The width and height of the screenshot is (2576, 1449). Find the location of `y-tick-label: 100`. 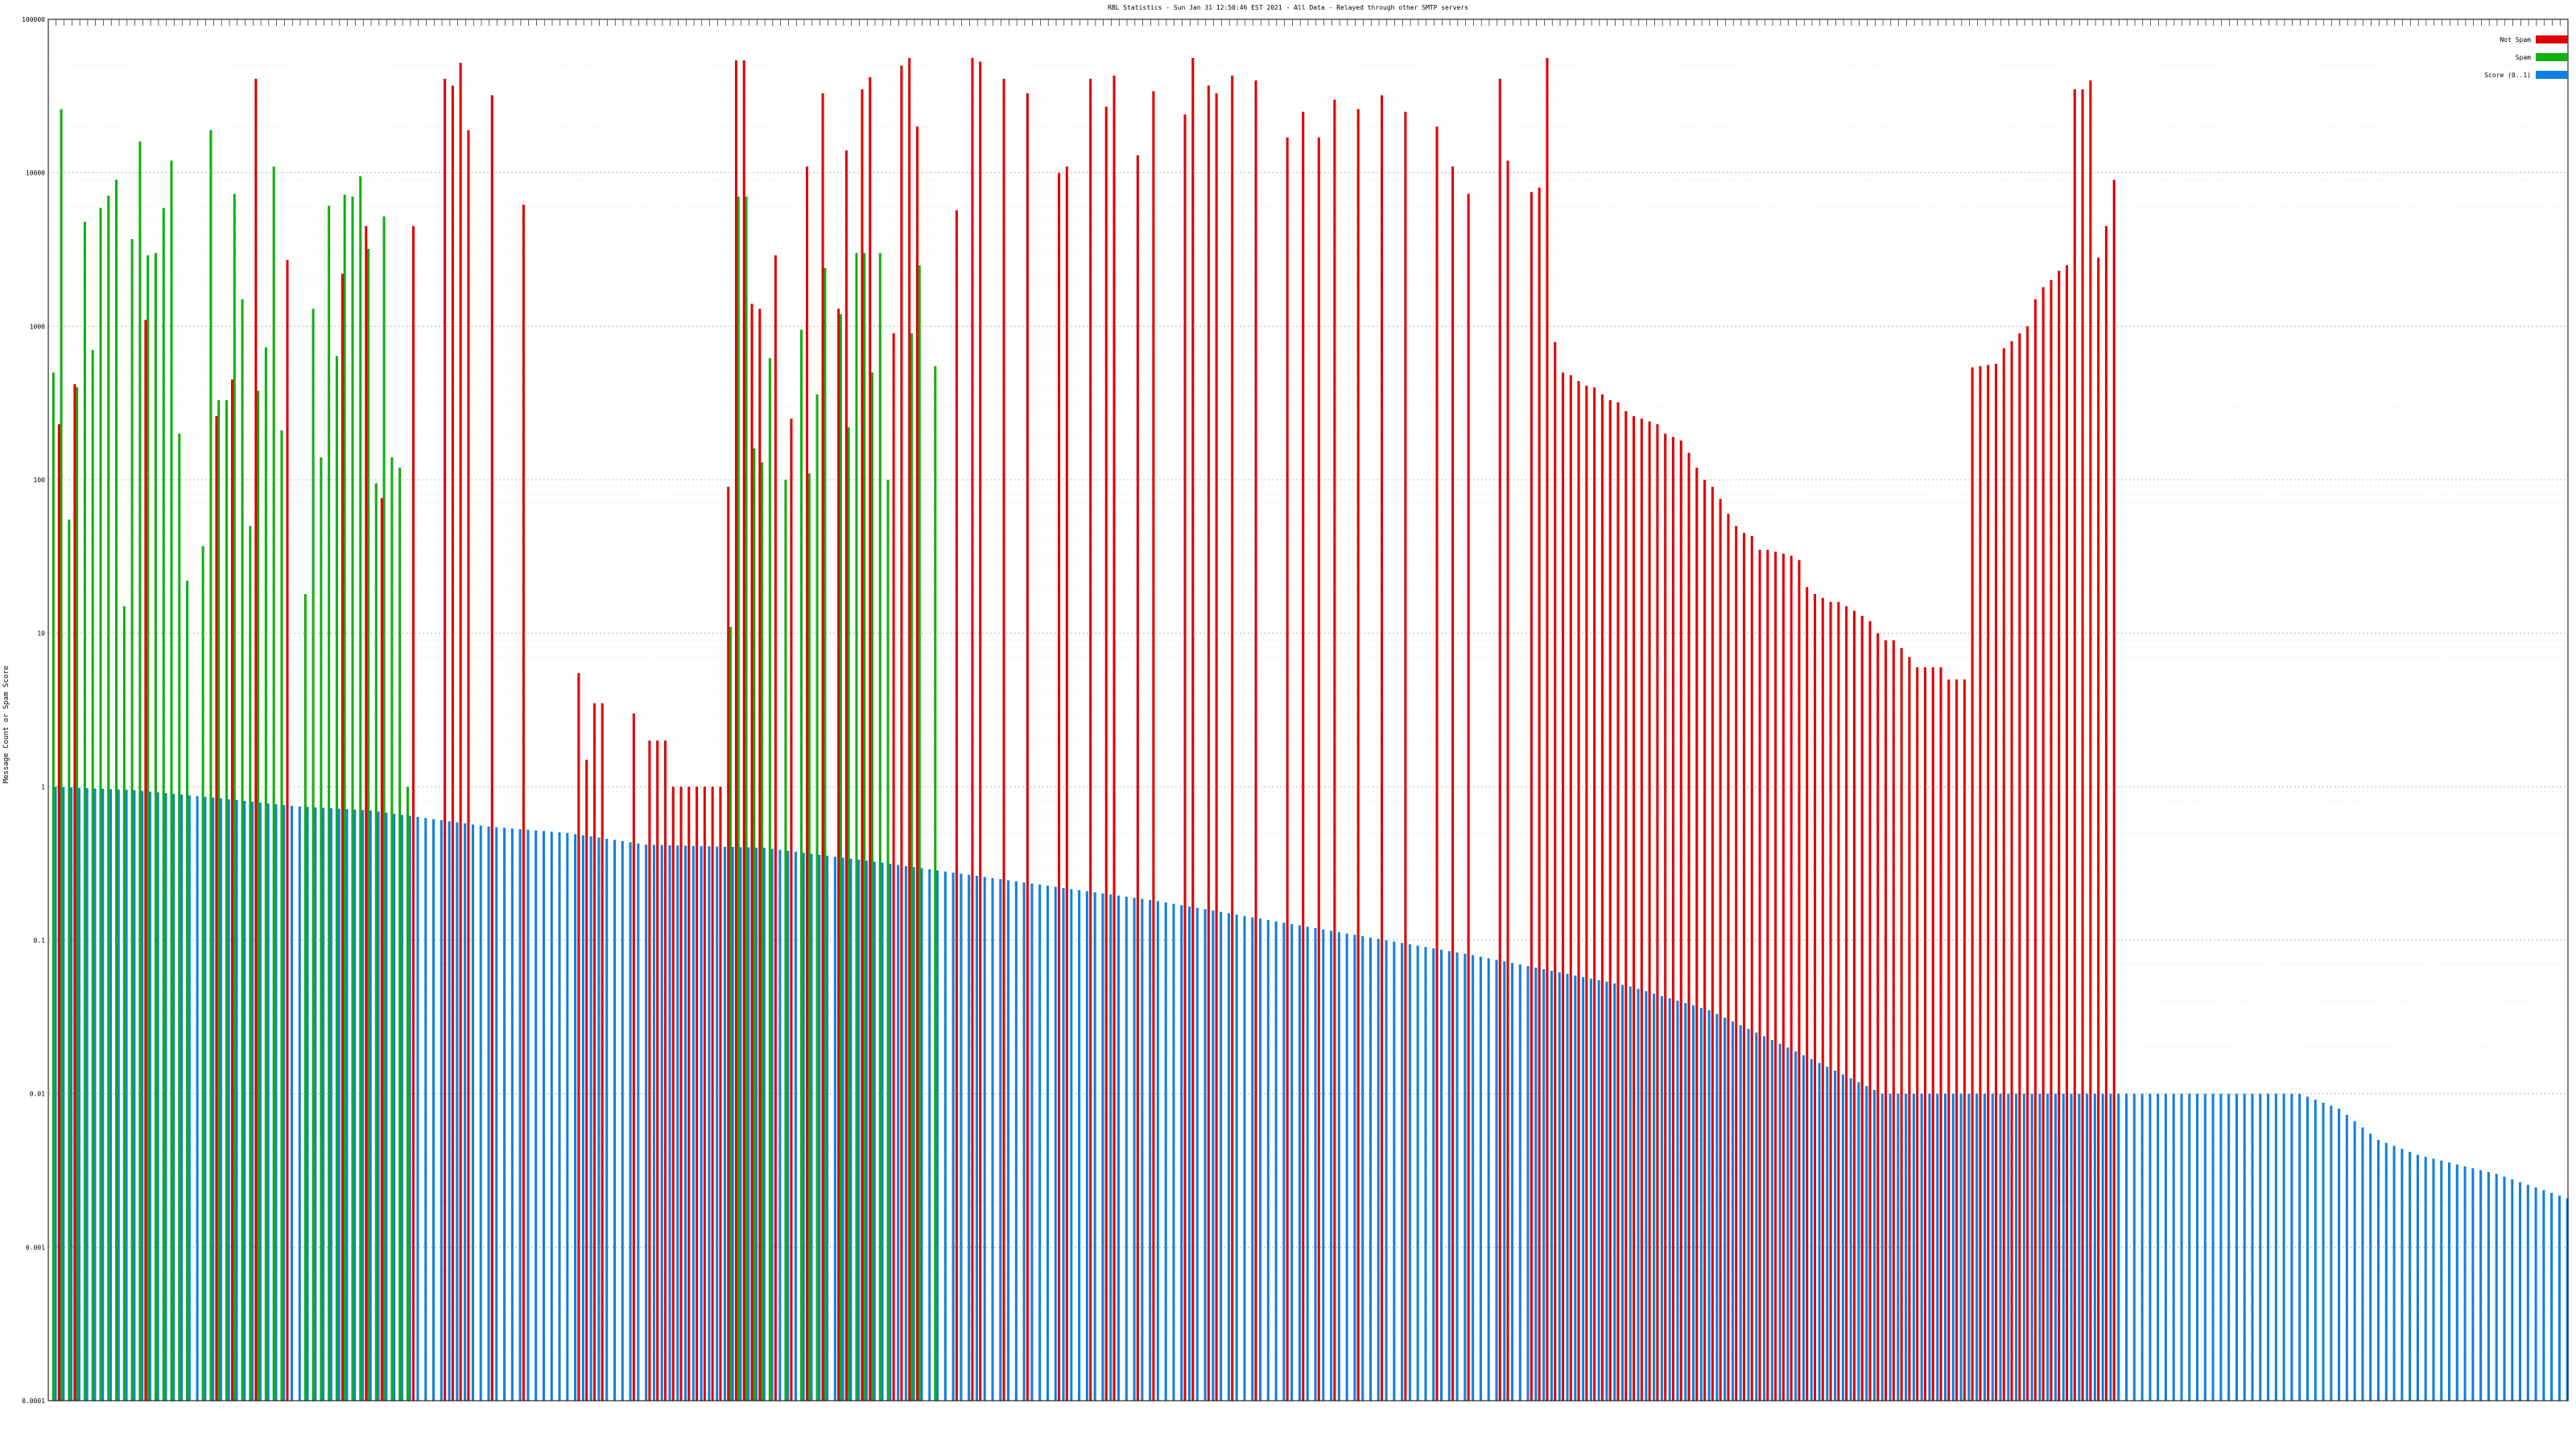

y-tick-label: 100 is located at coordinates (40, 480).